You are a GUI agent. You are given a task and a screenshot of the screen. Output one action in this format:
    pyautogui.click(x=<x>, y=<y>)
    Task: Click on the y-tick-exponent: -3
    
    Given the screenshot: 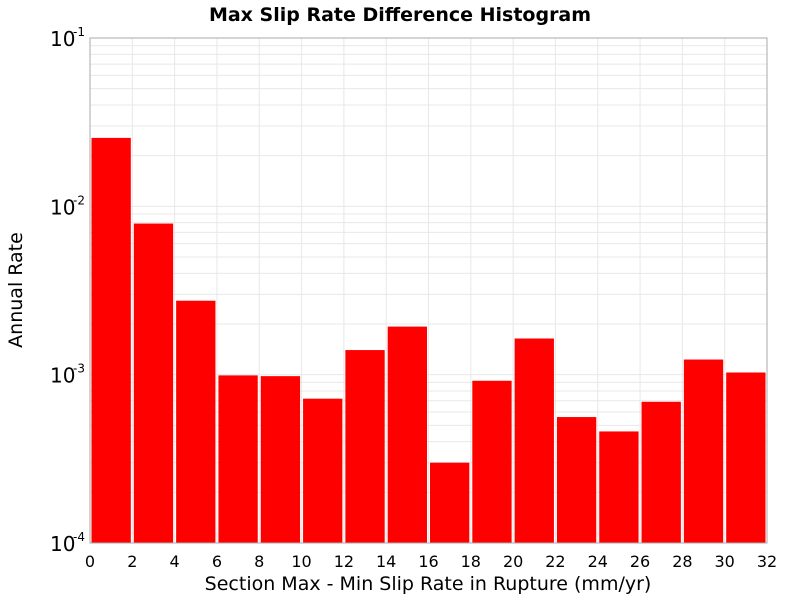 What is the action you would take?
    pyautogui.click(x=79, y=369)
    